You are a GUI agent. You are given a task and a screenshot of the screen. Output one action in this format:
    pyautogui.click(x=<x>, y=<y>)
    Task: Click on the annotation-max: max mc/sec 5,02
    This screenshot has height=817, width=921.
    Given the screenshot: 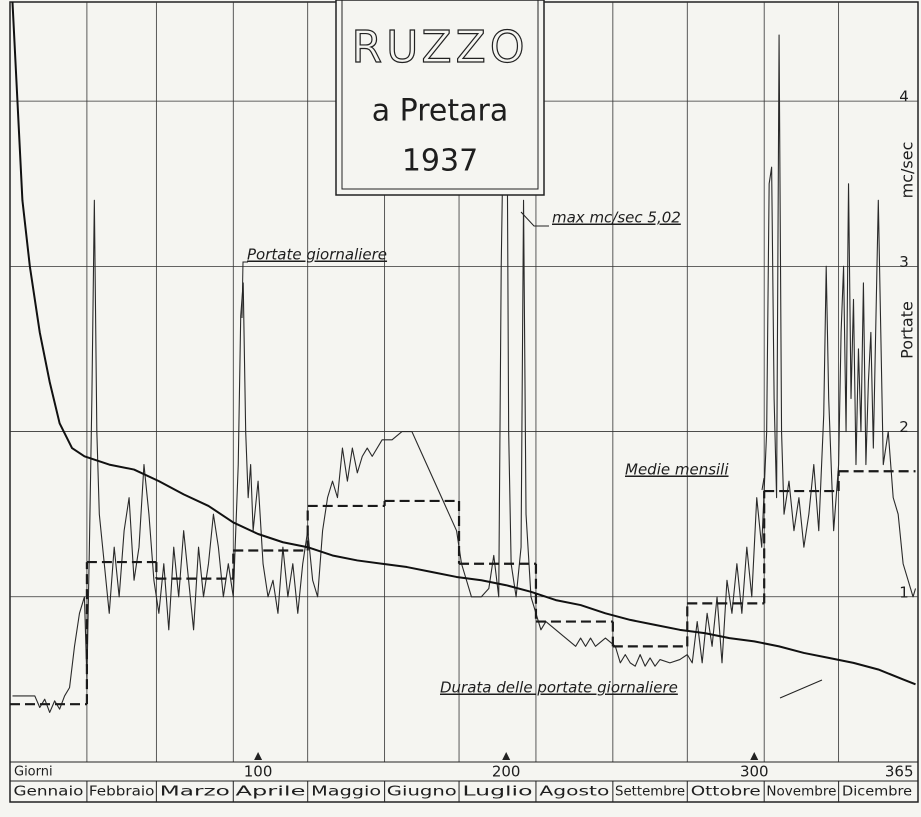 What is the action you would take?
    pyautogui.click(x=616, y=218)
    